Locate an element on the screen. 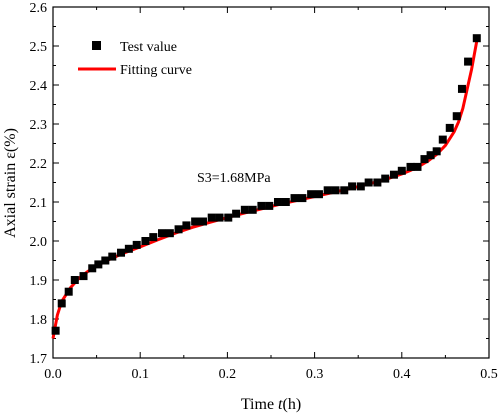 This screenshot has width=498, height=416. legend-label-test-value: Test value is located at coordinates (148, 47).